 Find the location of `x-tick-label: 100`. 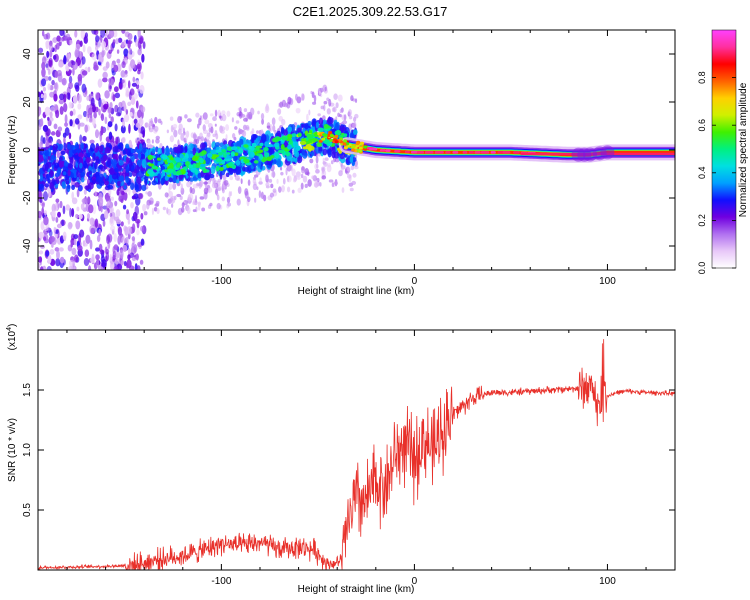

x-tick-label: 100 is located at coordinates (607, 281).